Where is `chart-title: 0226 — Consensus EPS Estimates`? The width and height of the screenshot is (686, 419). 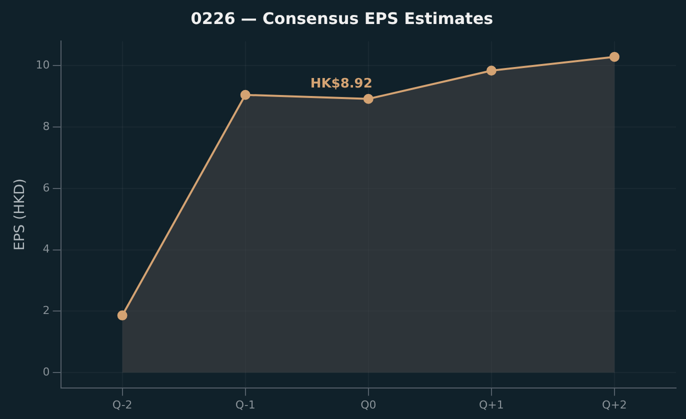 chart-title: 0226 — Consensus EPS Estimates is located at coordinates (342, 18).